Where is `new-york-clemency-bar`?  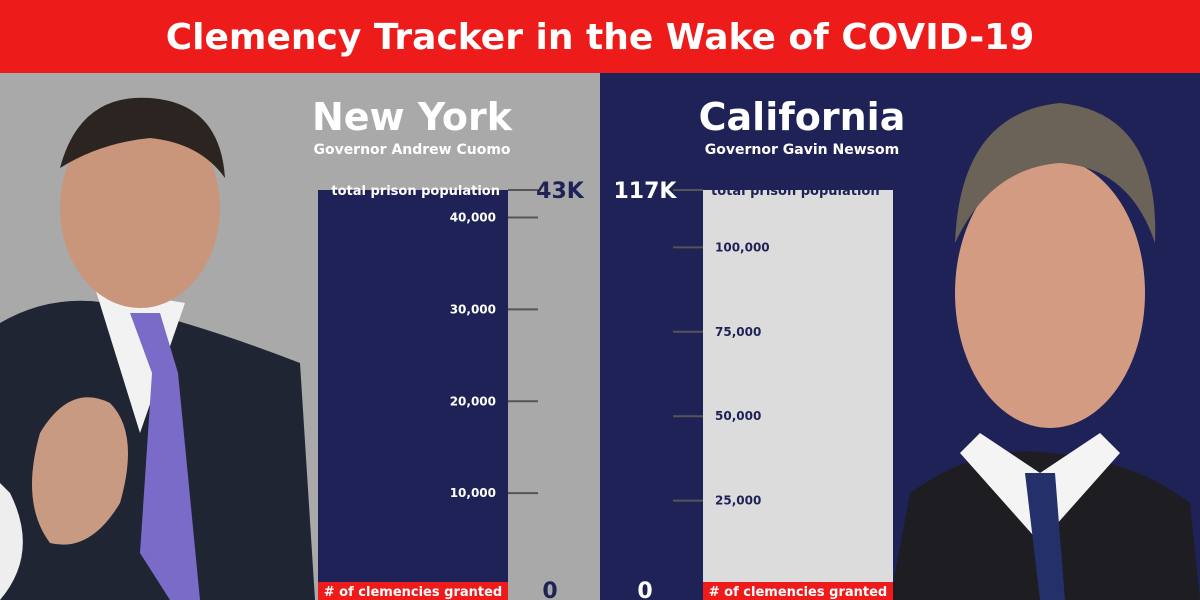
new-york-clemency-bar is located at coordinates (413, 591).